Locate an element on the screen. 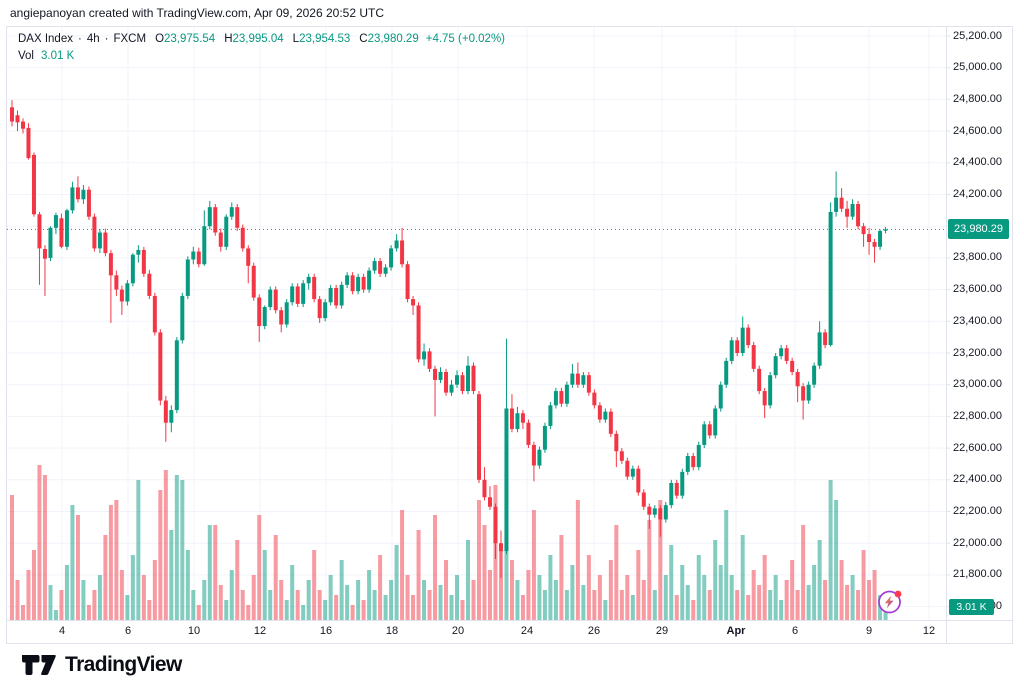 The image size is (1024, 699). time-scale-label: Apr is located at coordinates (736, 631).